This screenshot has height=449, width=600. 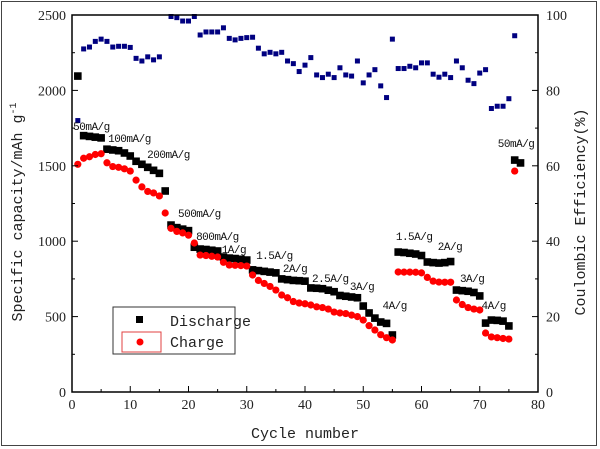 I want to click on rate-annotation: 800mA/g, so click(x=217, y=238).